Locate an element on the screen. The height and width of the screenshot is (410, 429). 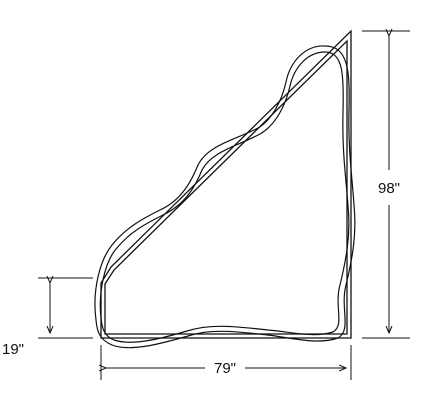
short-side-dimension: 19" is located at coordinates (47, 318).